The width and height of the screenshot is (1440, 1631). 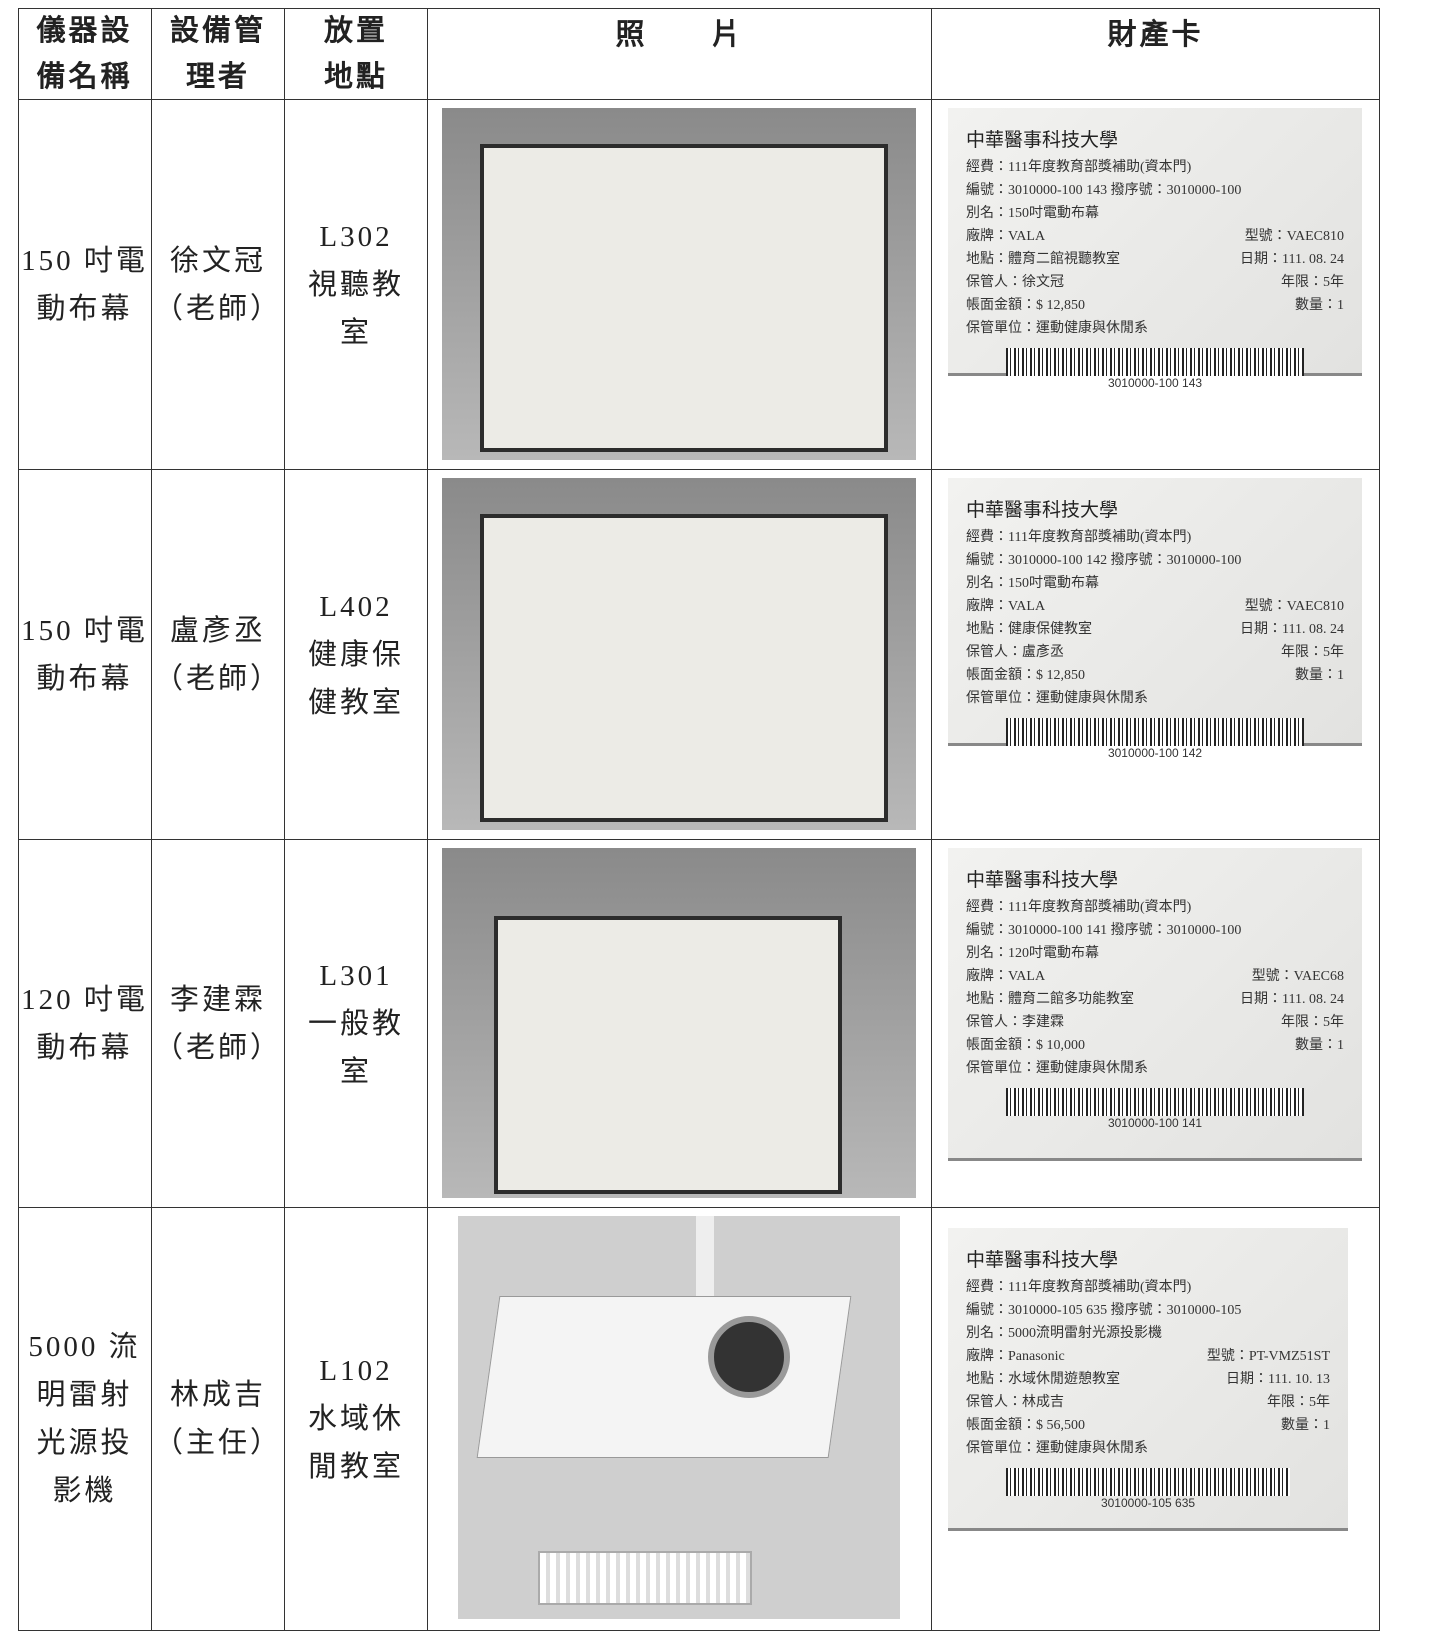 I want to click on card-line: 帳面金額：$ 10,000 數量：1, so click(x=1155, y=1045).